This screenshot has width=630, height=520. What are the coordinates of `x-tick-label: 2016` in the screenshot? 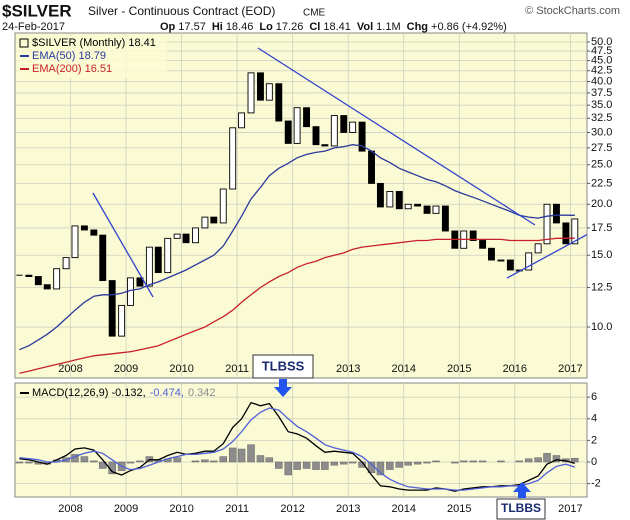 It's located at (515, 369).